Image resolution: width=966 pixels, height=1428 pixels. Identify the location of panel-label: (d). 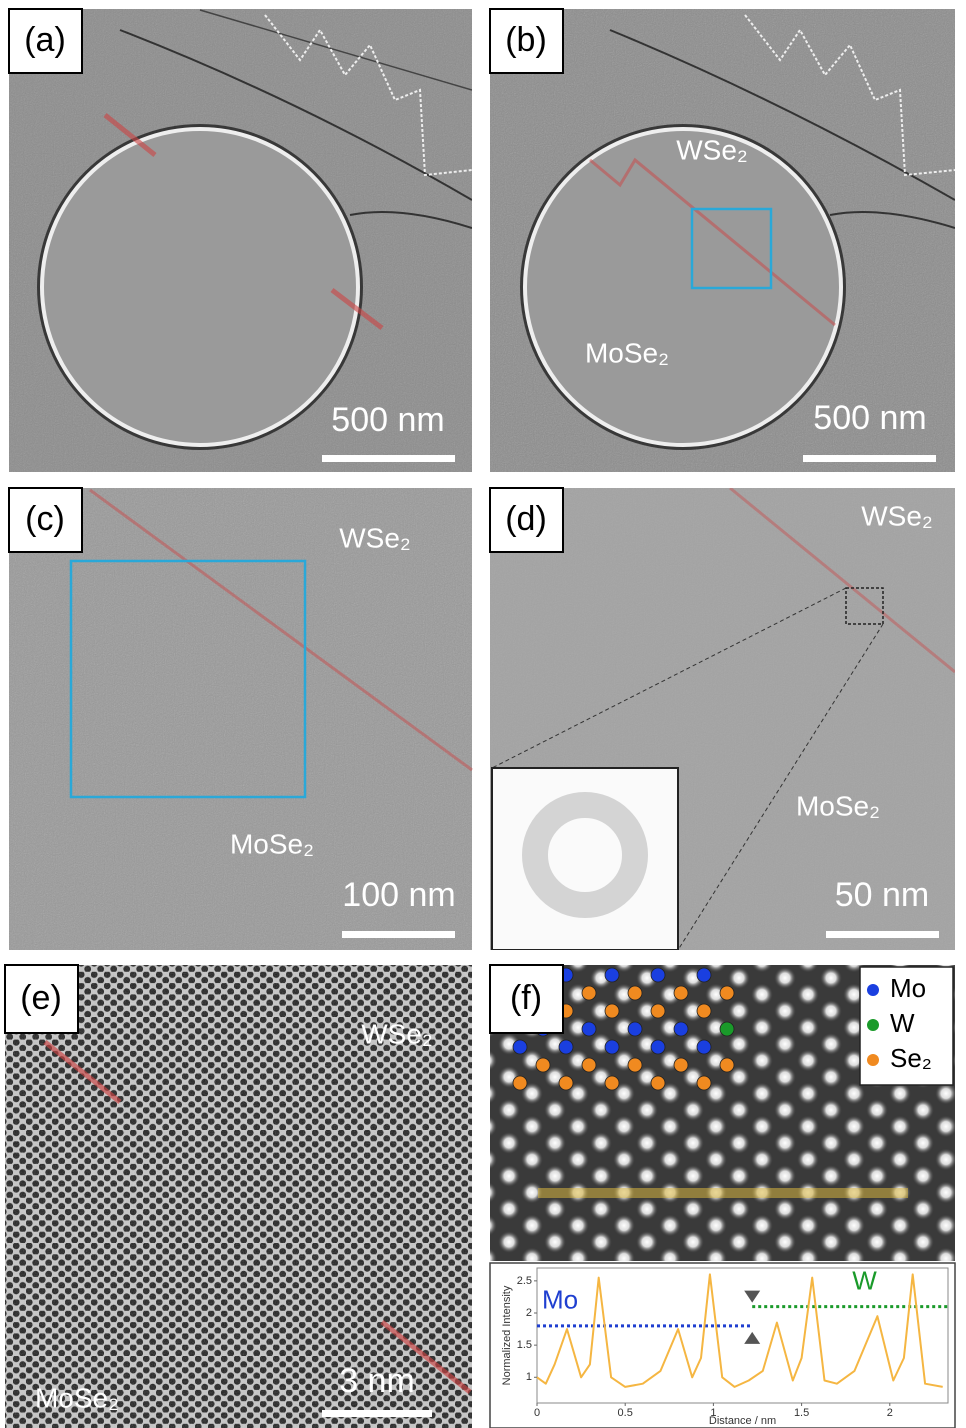
(526, 519).